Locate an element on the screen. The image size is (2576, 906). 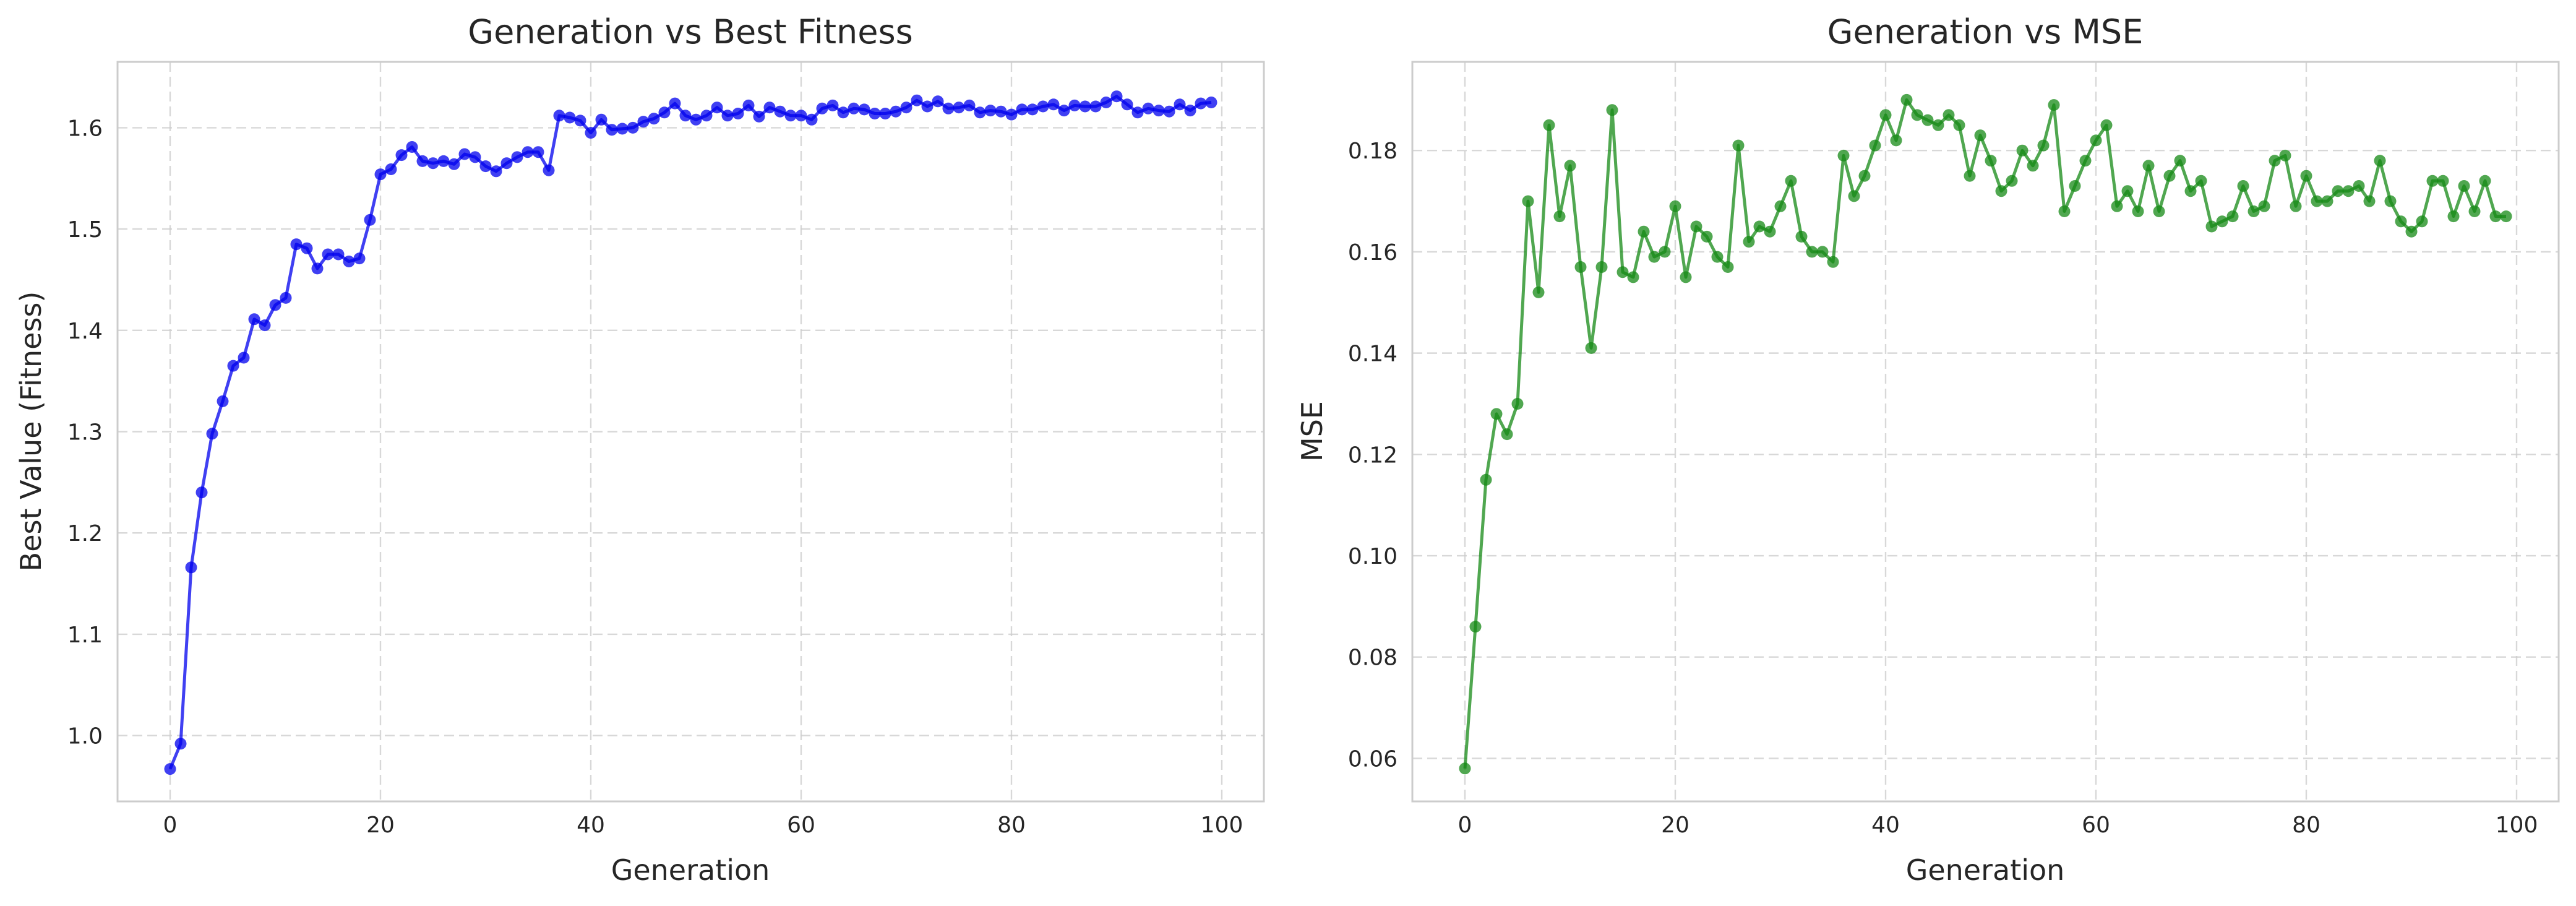
mse-x-tick-label: 20 is located at coordinates (1675, 825).